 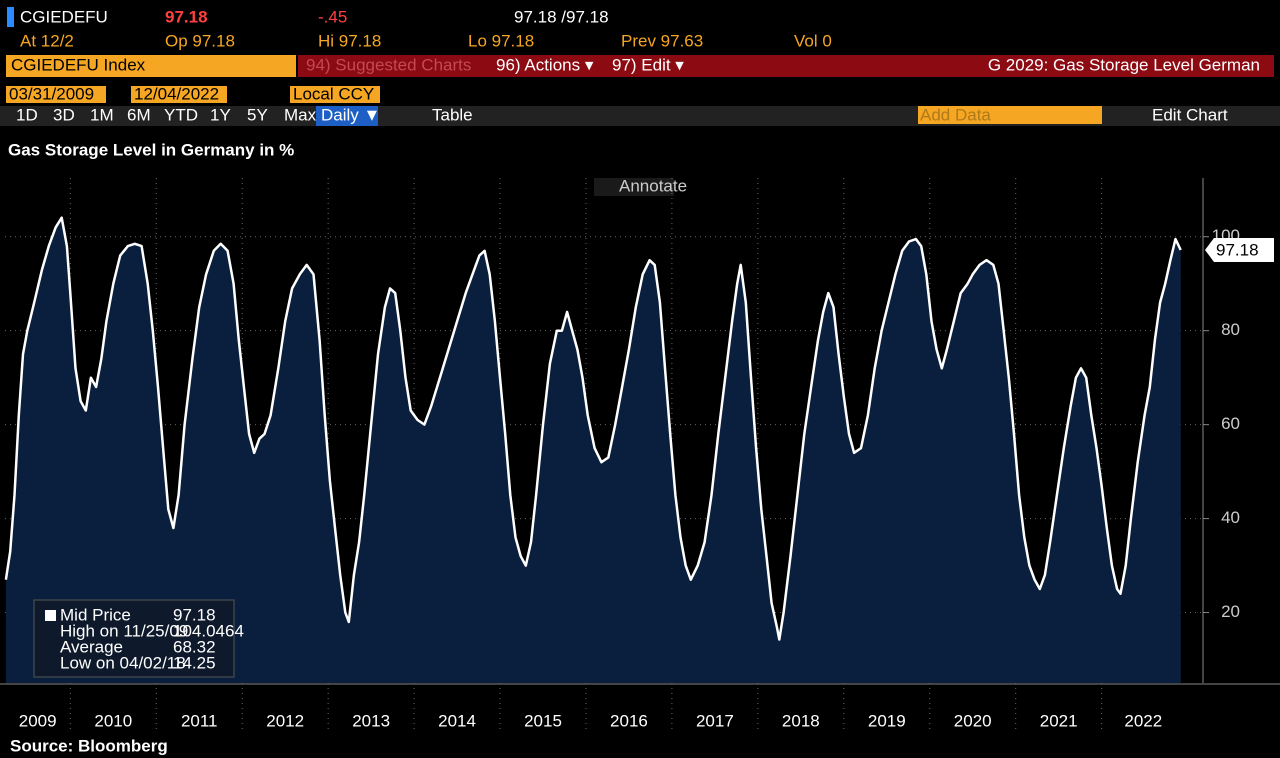 I want to click on range-button: YTD, so click(x=181, y=114).